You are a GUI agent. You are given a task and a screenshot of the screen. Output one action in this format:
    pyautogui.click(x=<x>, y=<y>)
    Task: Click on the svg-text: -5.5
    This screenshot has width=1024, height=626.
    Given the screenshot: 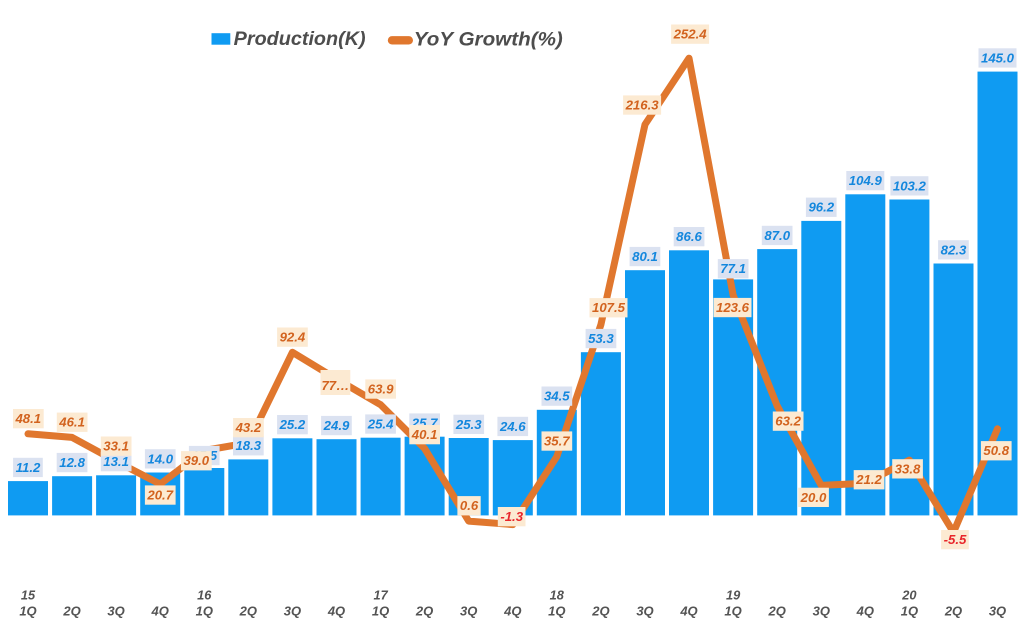 What is the action you would take?
    pyautogui.click(x=955, y=539)
    